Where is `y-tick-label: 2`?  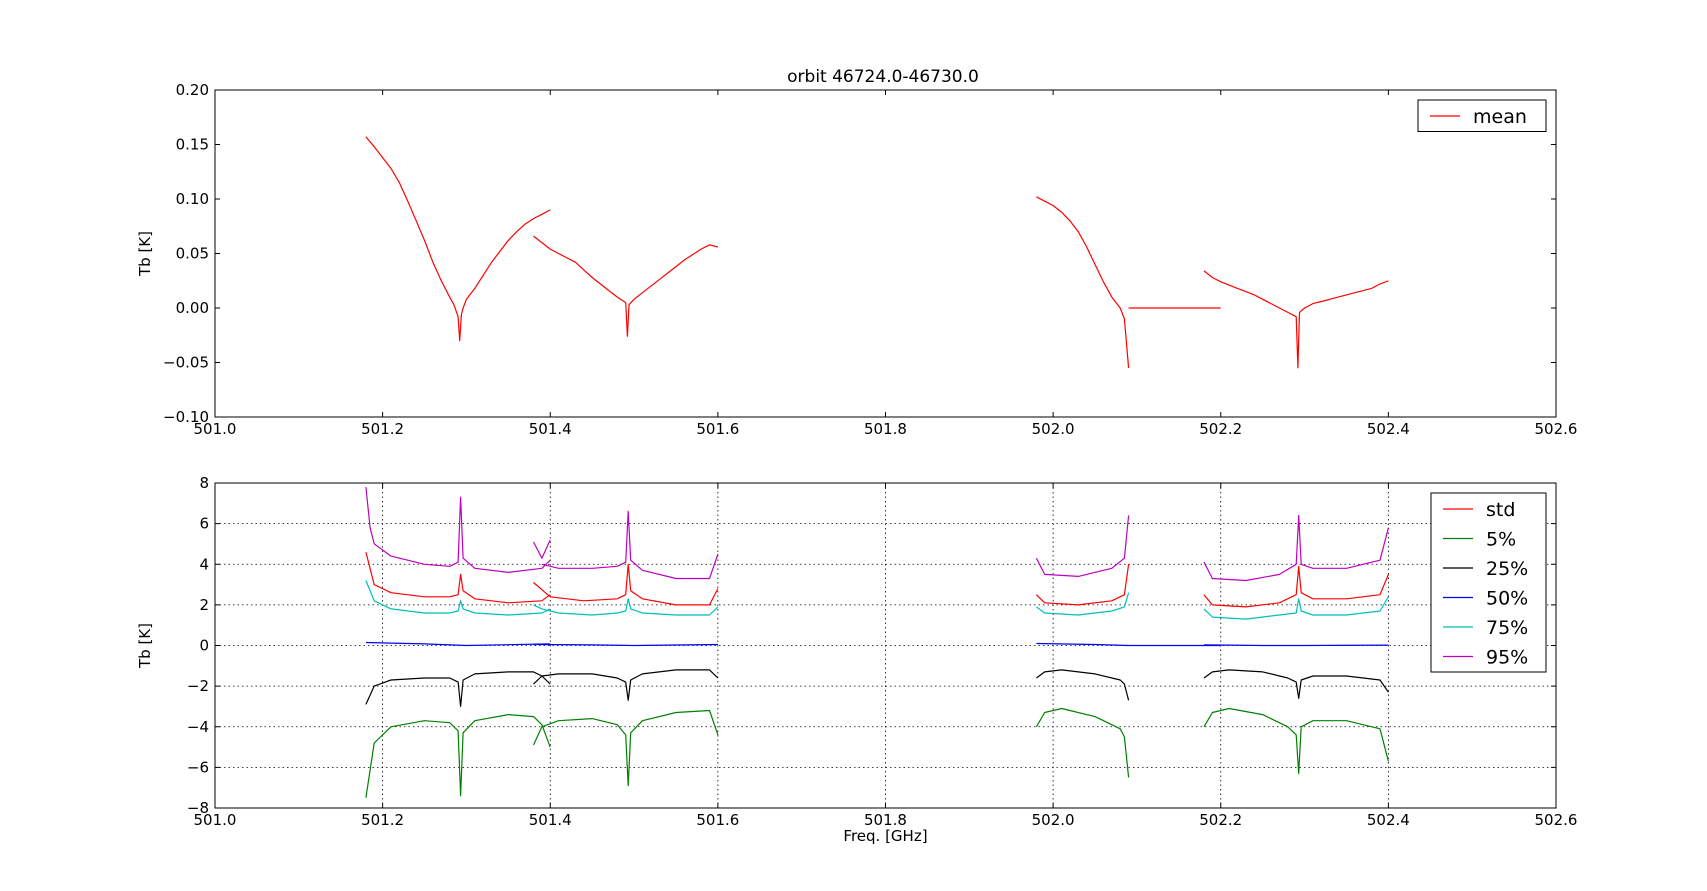
y-tick-label: 2 is located at coordinates (204, 605).